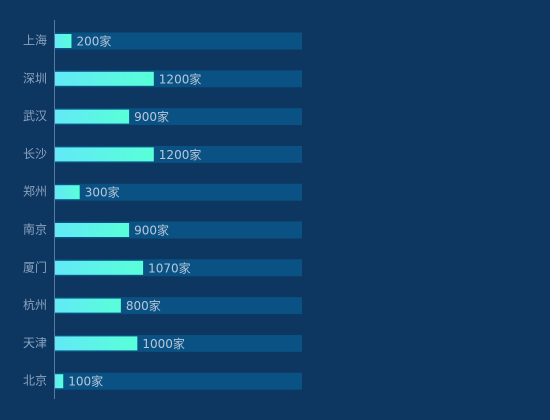  I want to click on value-label: 200家, so click(93, 41).